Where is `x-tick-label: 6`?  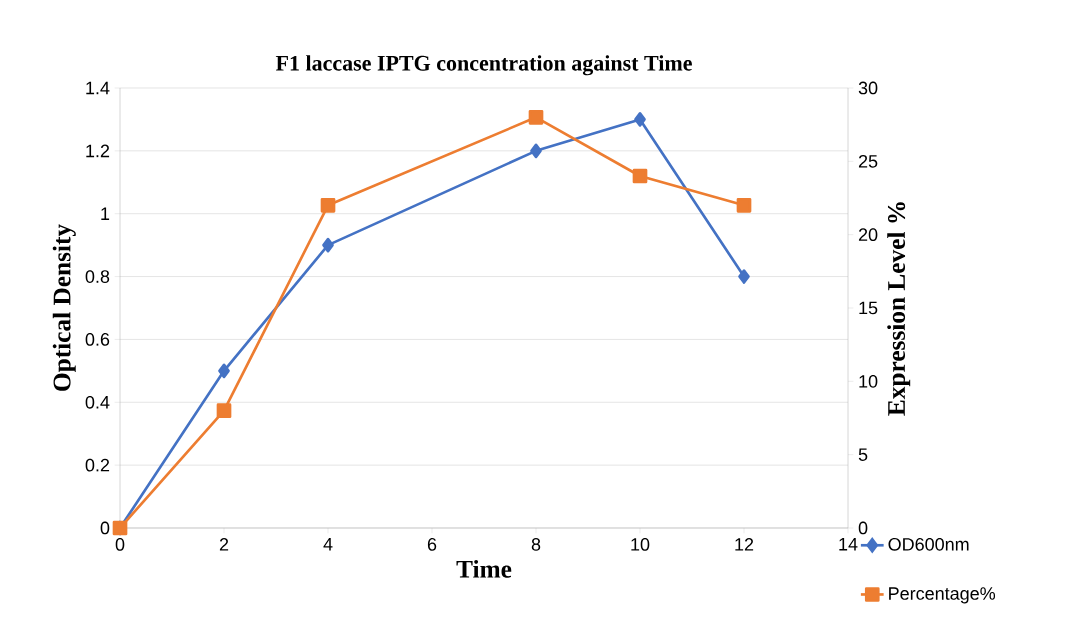 x-tick-label: 6 is located at coordinates (432, 544).